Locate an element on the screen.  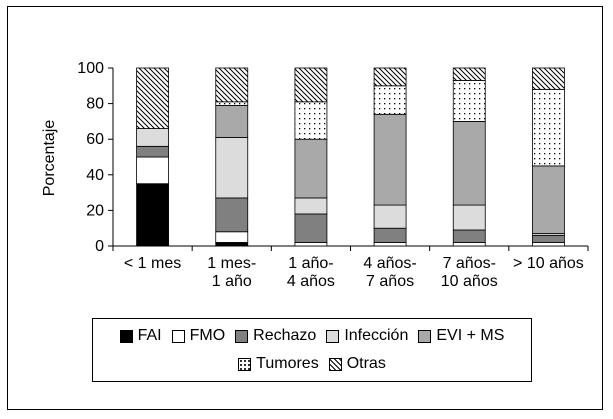
x-tick-label: 1 año is located at coordinates (232, 281).